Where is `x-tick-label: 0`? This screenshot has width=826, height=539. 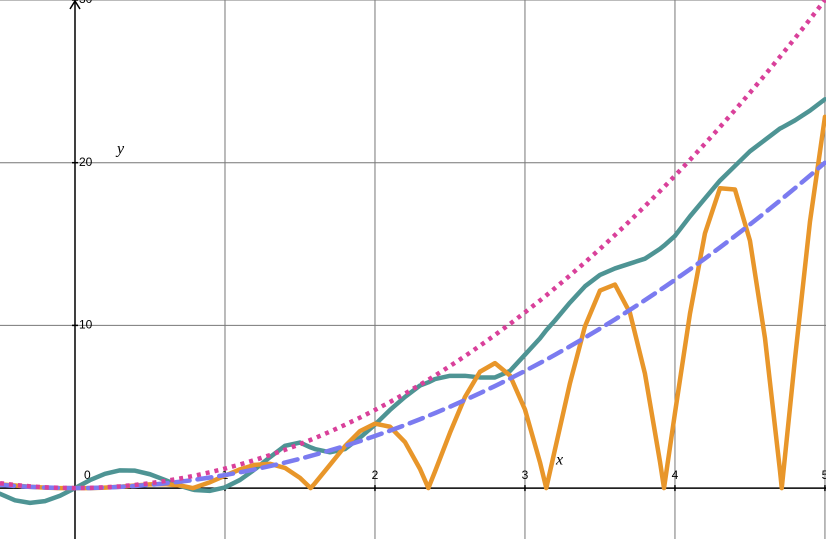 x-tick-label: 0 is located at coordinates (87, 475).